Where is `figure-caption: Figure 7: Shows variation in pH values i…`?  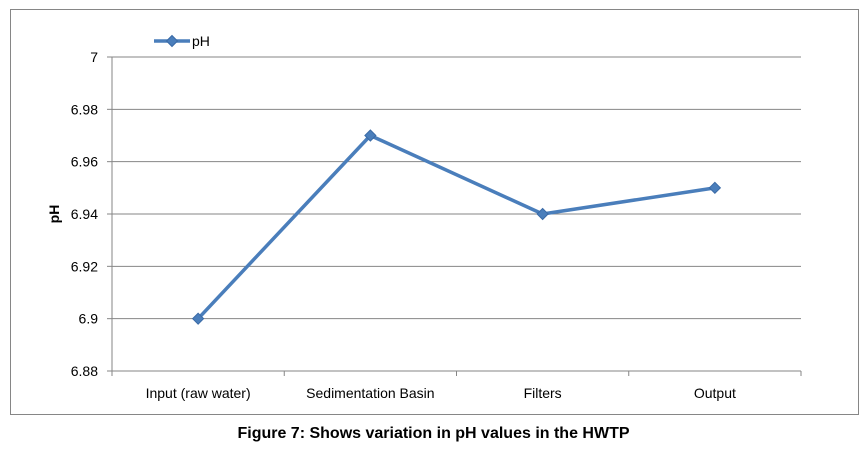 figure-caption: Figure 7: Shows variation in pH values i… is located at coordinates (433, 433).